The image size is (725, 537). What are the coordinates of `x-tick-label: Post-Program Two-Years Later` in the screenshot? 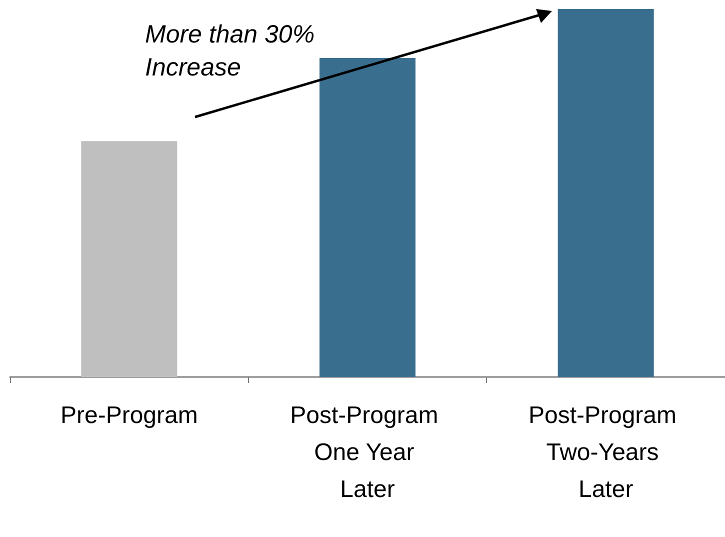 It's located at (606, 452).